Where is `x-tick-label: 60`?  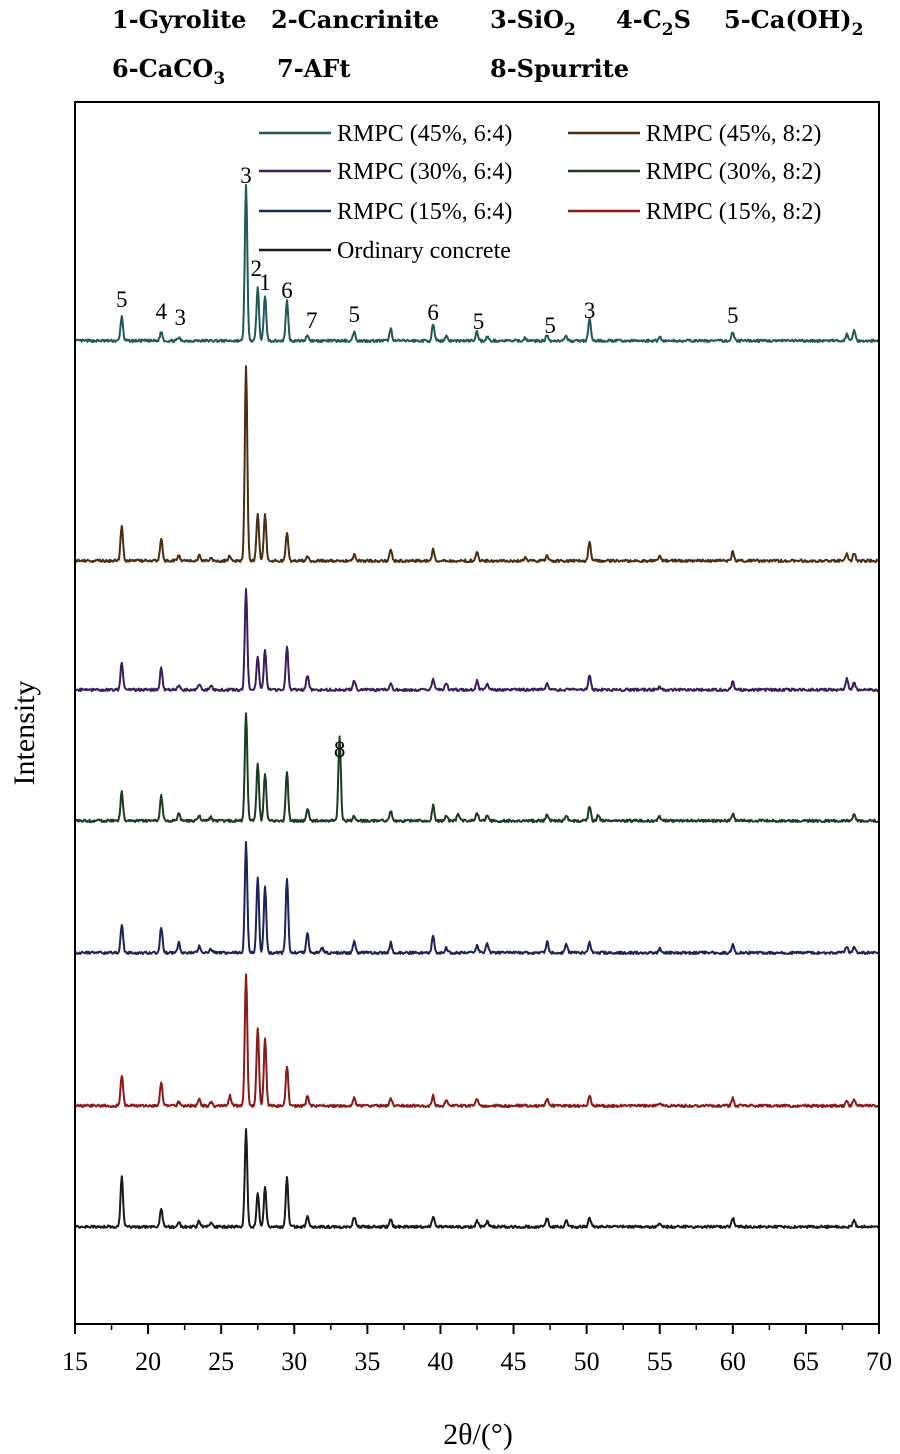
x-tick-label: 60 is located at coordinates (733, 1361).